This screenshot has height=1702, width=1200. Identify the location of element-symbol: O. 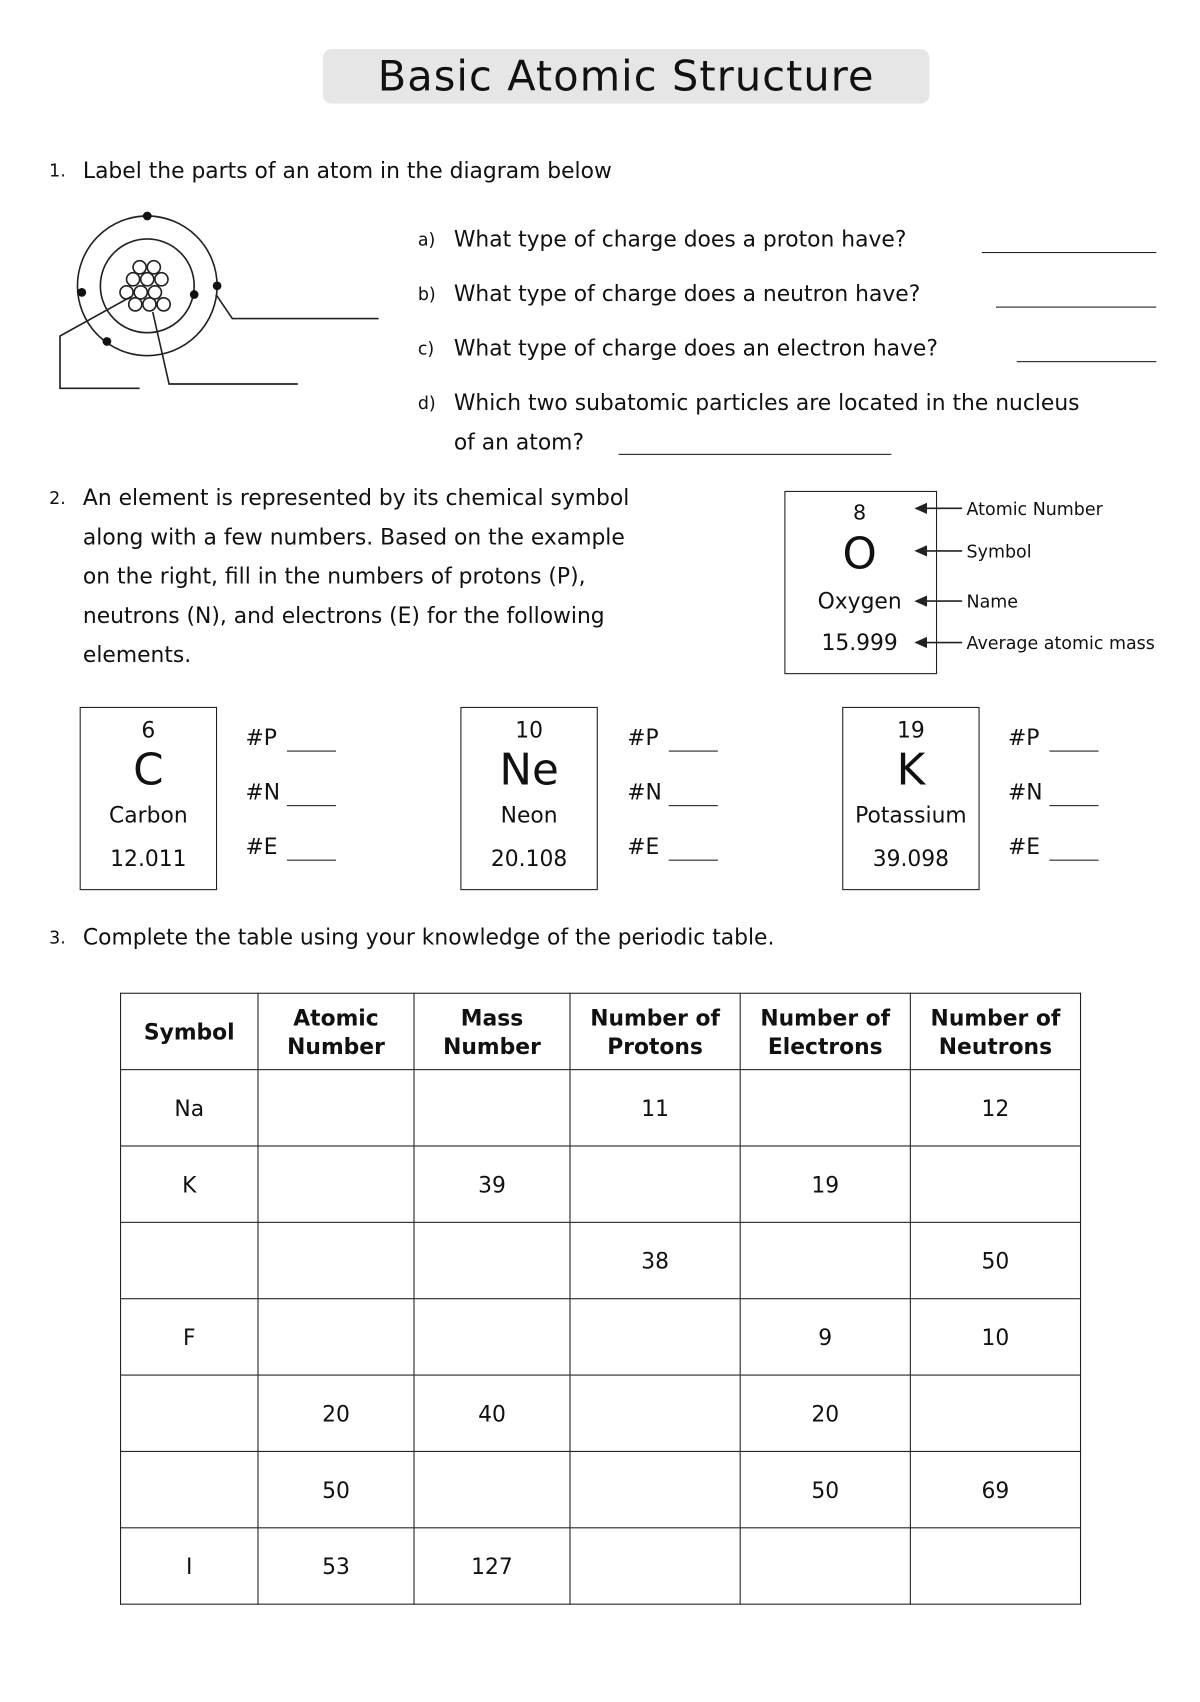
(859, 554).